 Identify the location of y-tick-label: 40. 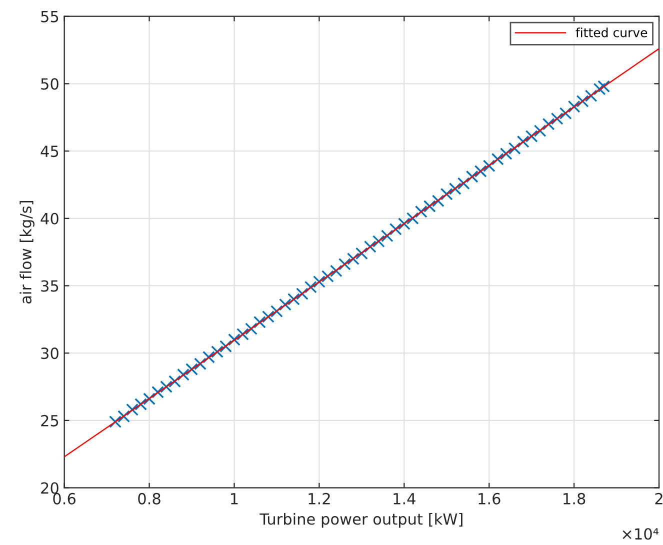
(49, 218).